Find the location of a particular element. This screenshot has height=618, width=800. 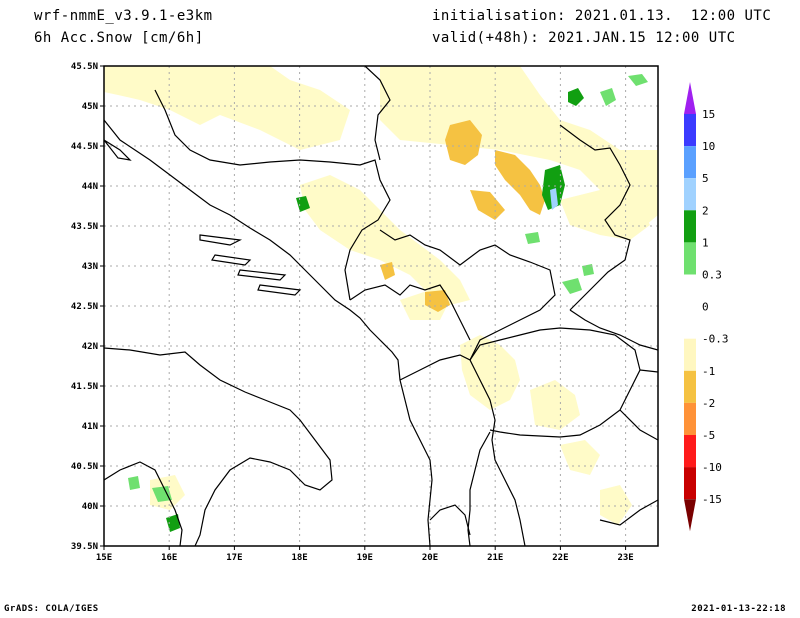

colorbar-label: 10 is located at coordinates (708, 146).